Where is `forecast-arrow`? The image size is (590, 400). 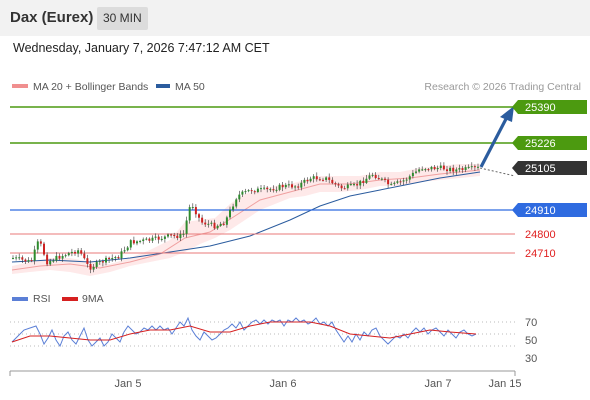 forecast-arrow is located at coordinates (494, 142).